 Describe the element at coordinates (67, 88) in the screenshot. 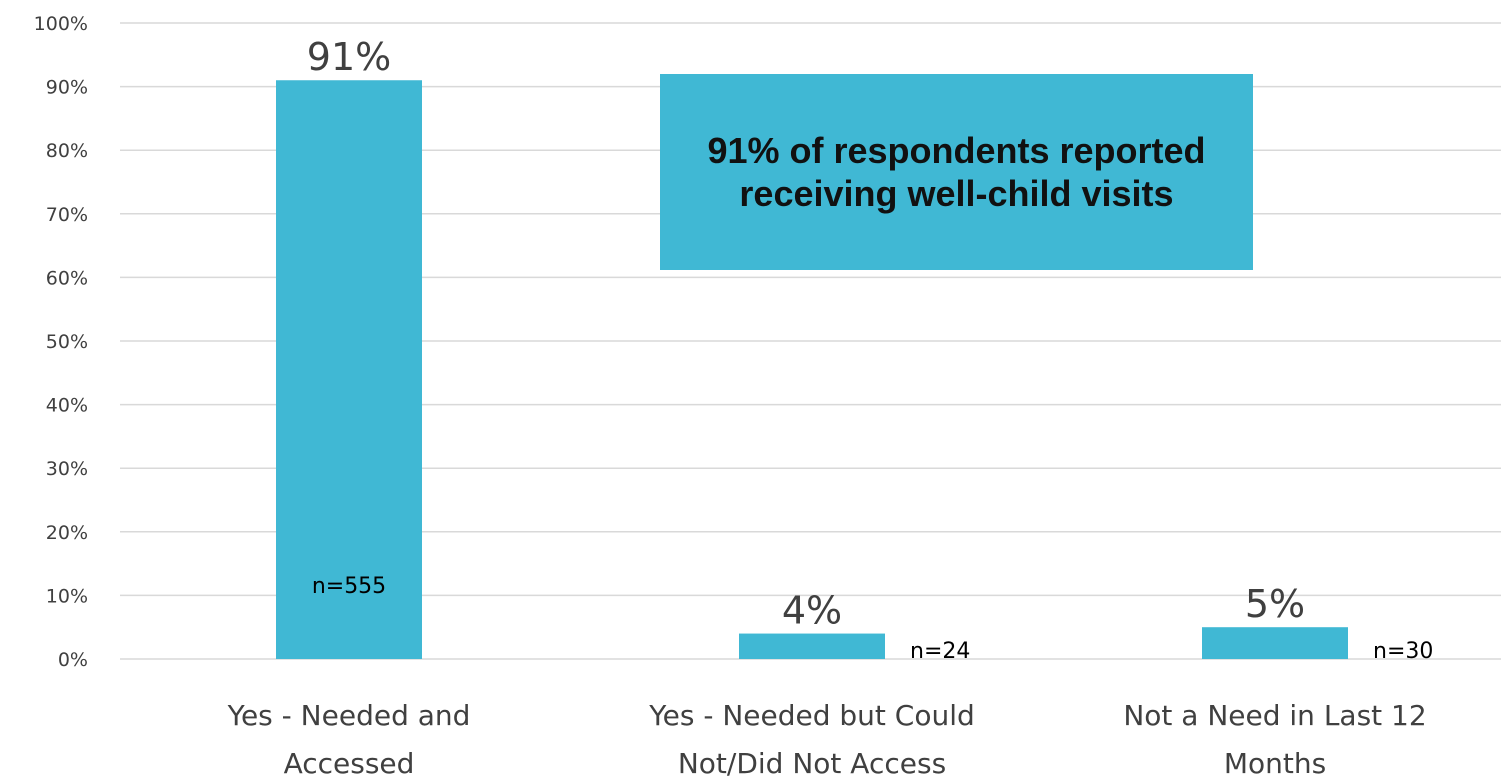

I see `y-tick-label: 90%` at that location.